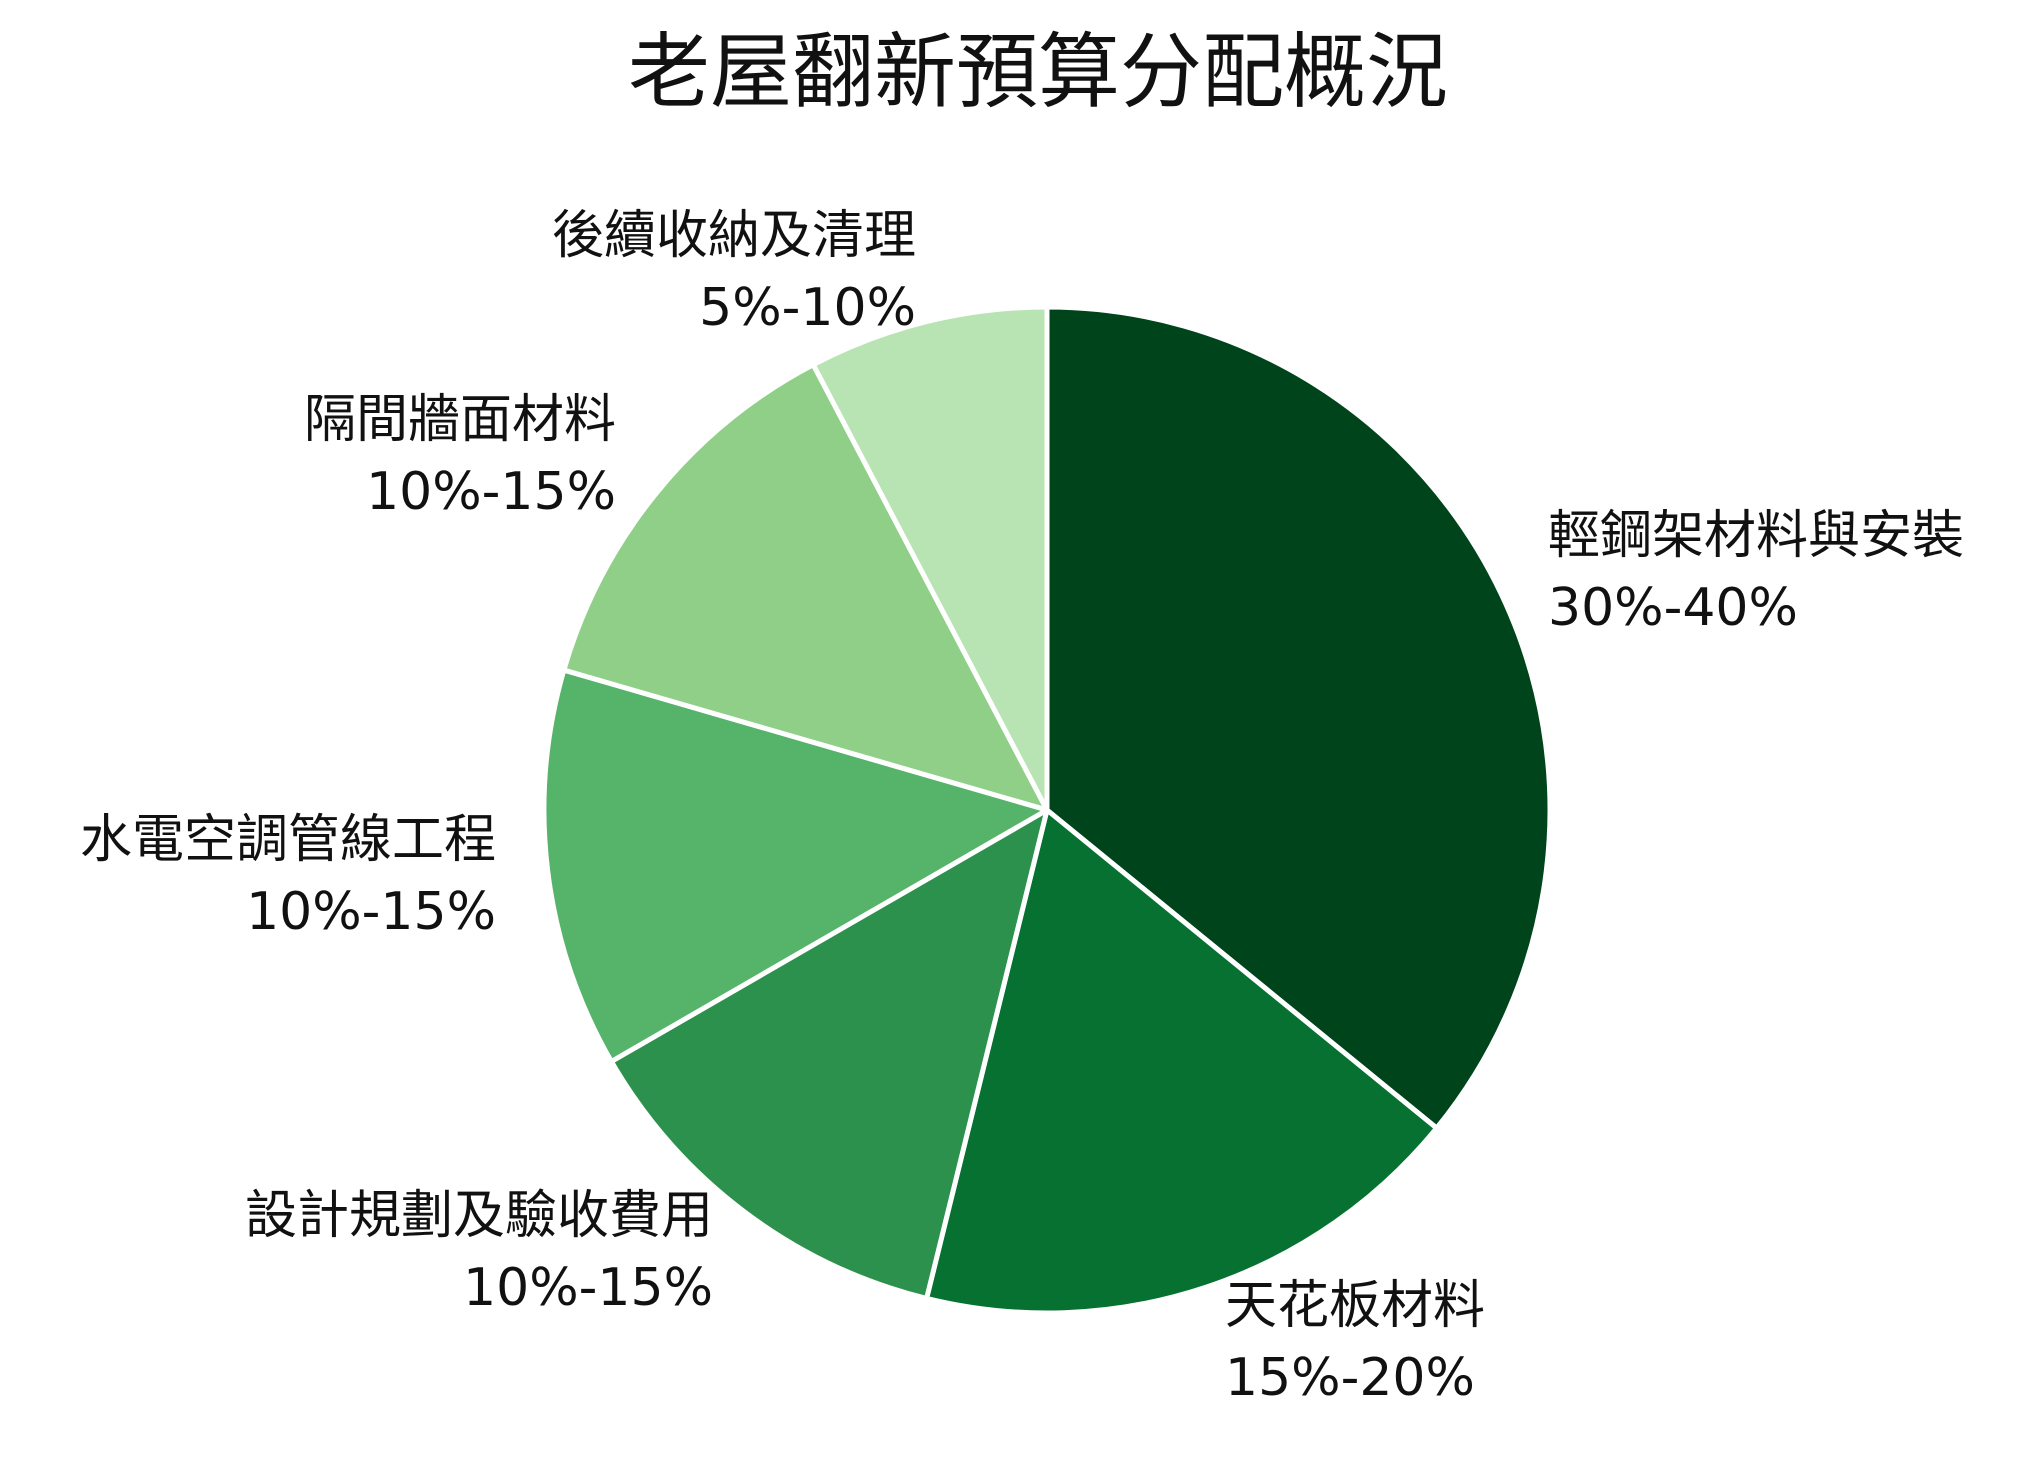  Describe the element at coordinates (479, 1216) in the screenshot. I see `slice-label: 設計規劃及驗收費用` at that location.